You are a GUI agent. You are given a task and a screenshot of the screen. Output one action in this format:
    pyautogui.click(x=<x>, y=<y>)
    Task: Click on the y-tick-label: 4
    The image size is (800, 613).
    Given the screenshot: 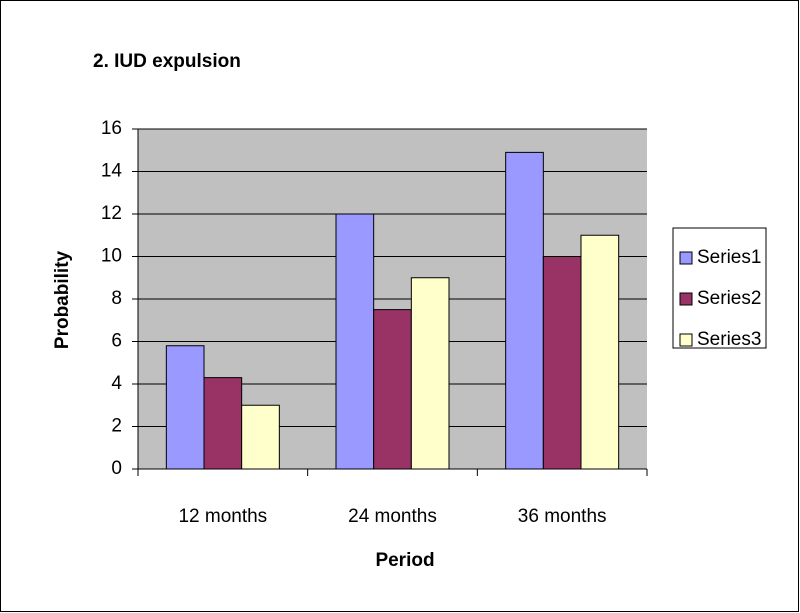 What is the action you would take?
    pyautogui.click(x=116, y=383)
    